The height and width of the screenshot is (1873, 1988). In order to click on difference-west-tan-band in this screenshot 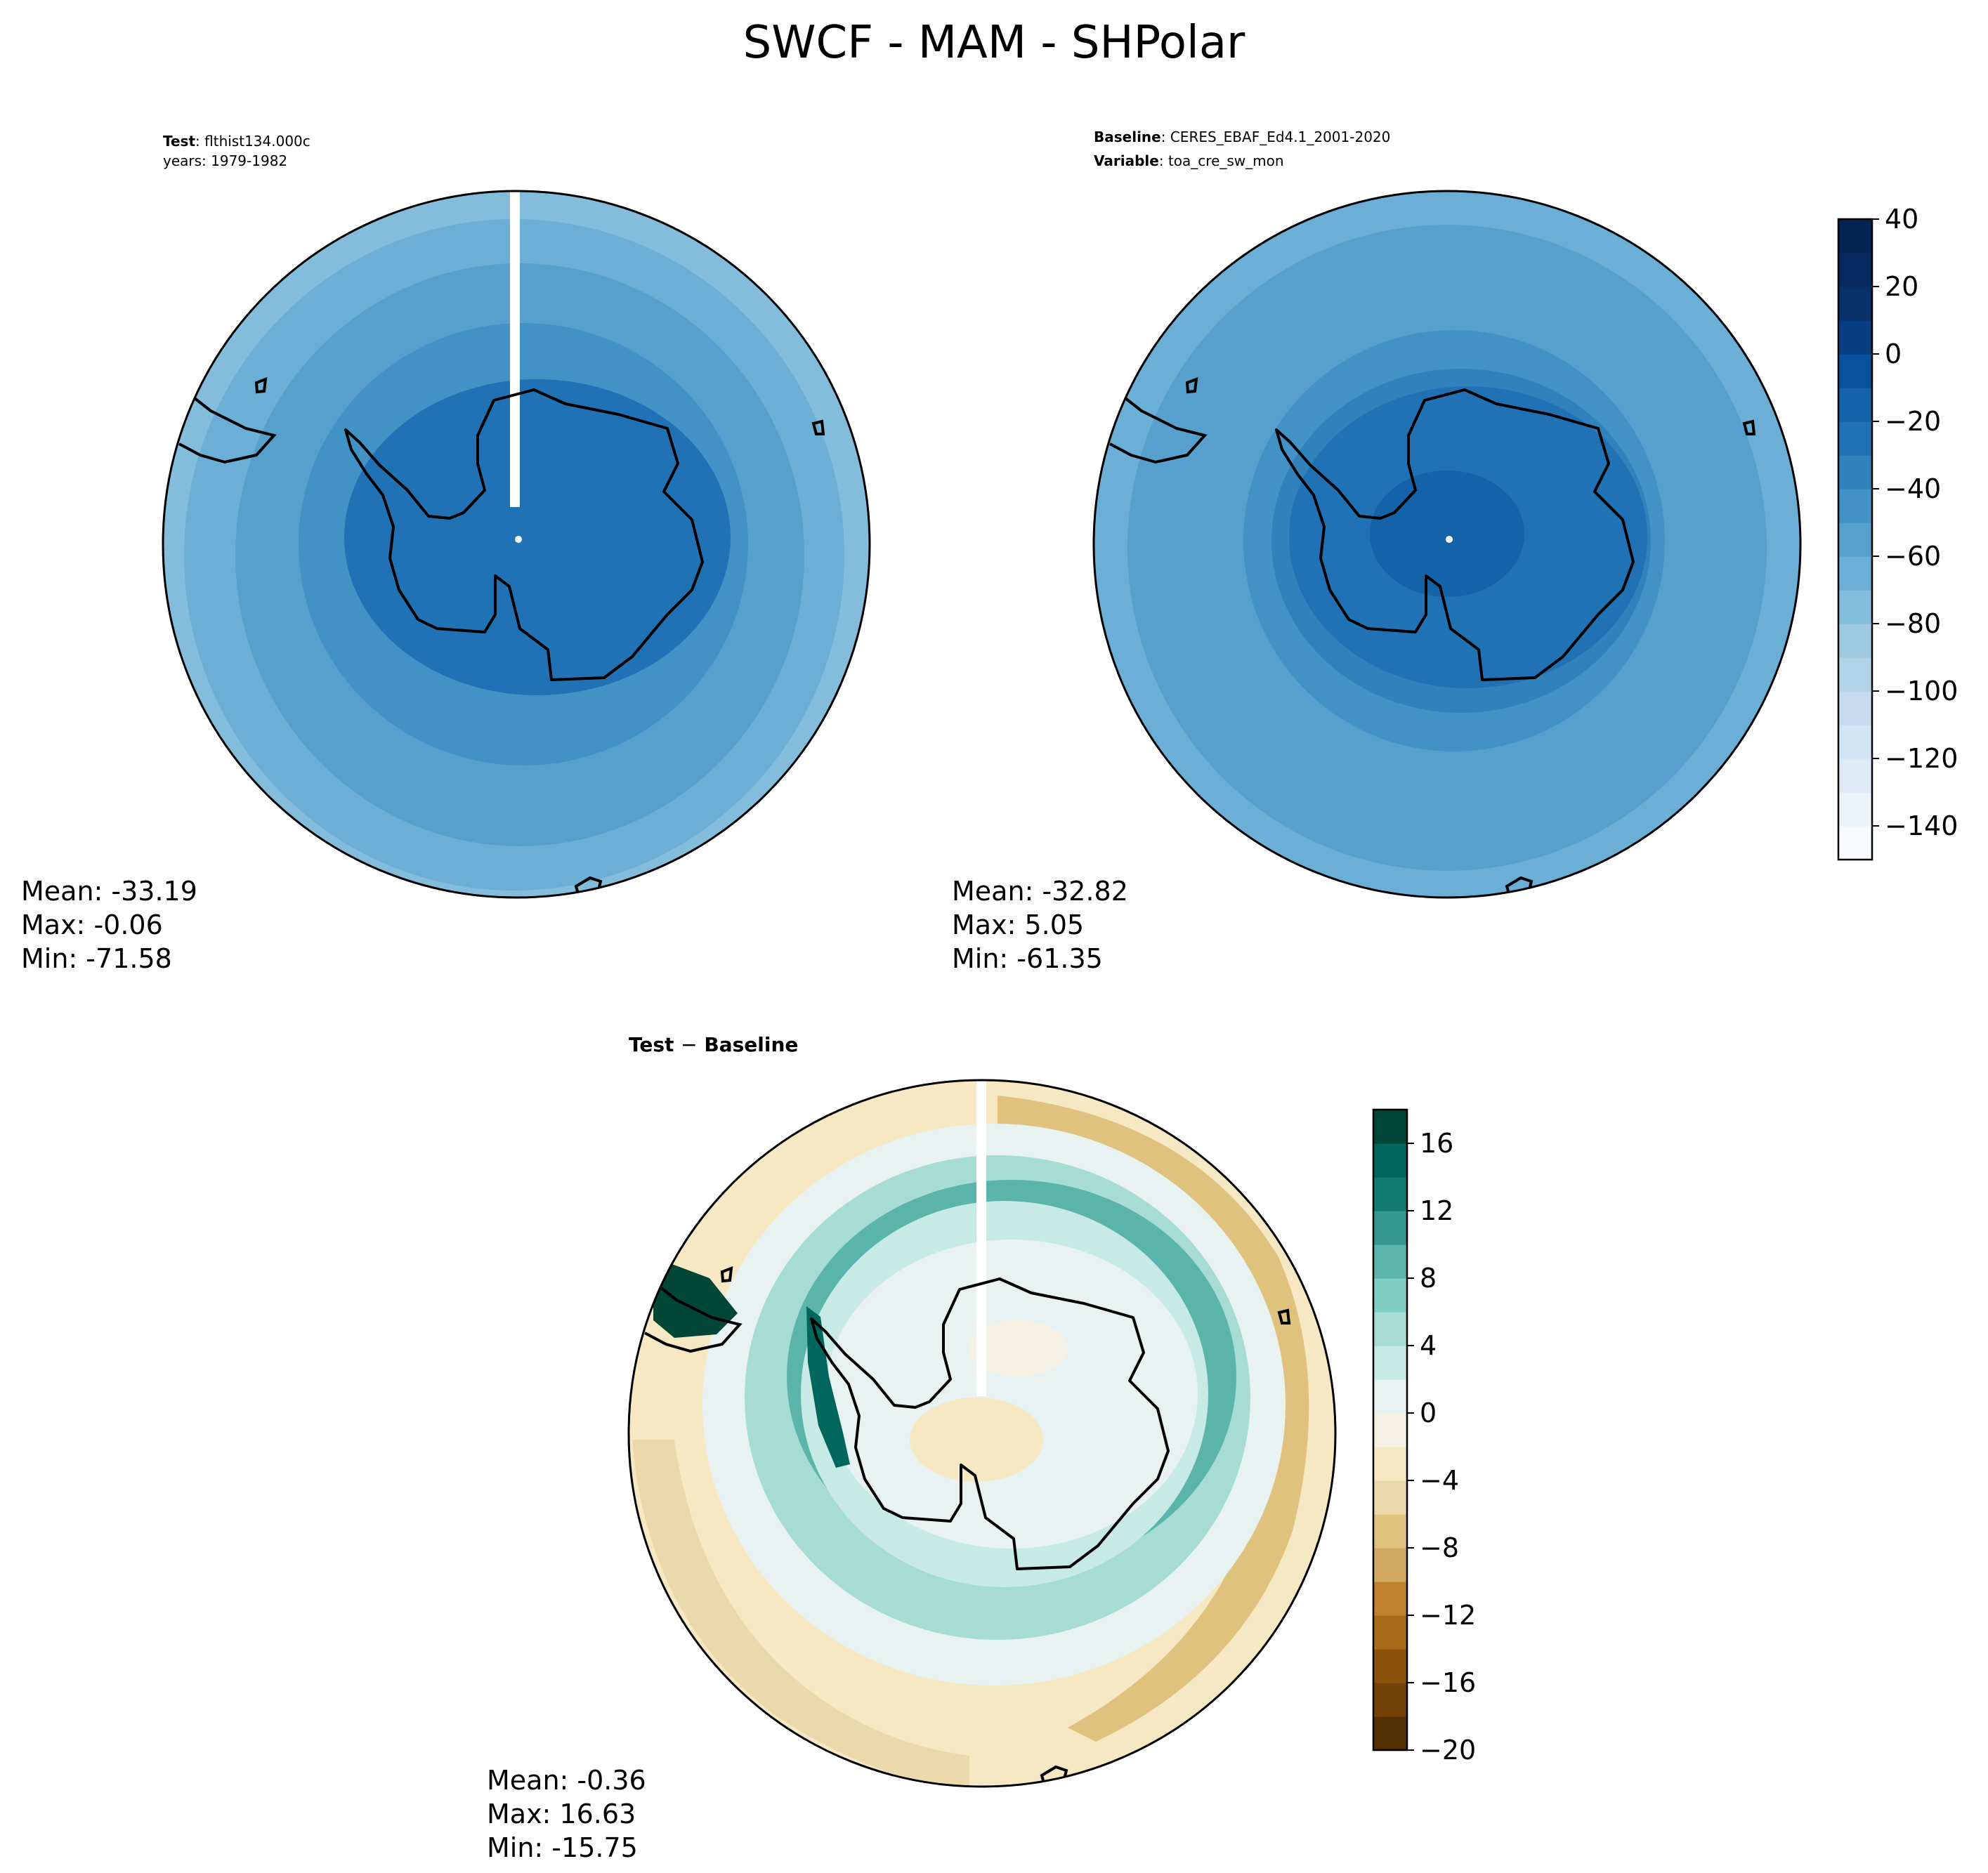, I will do `click(800, 1613)`.